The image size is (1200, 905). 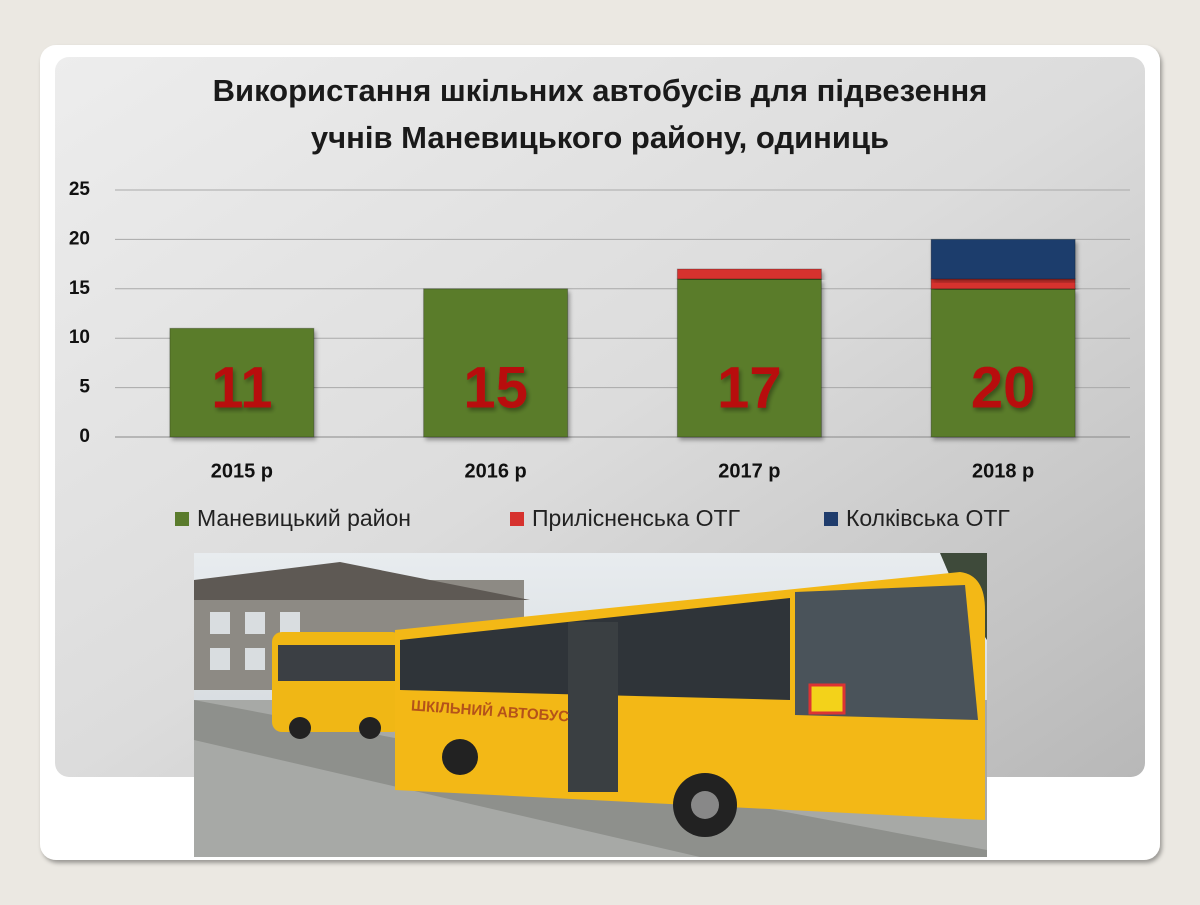 I want to click on y-tick-label: 15, so click(x=80, y=288).